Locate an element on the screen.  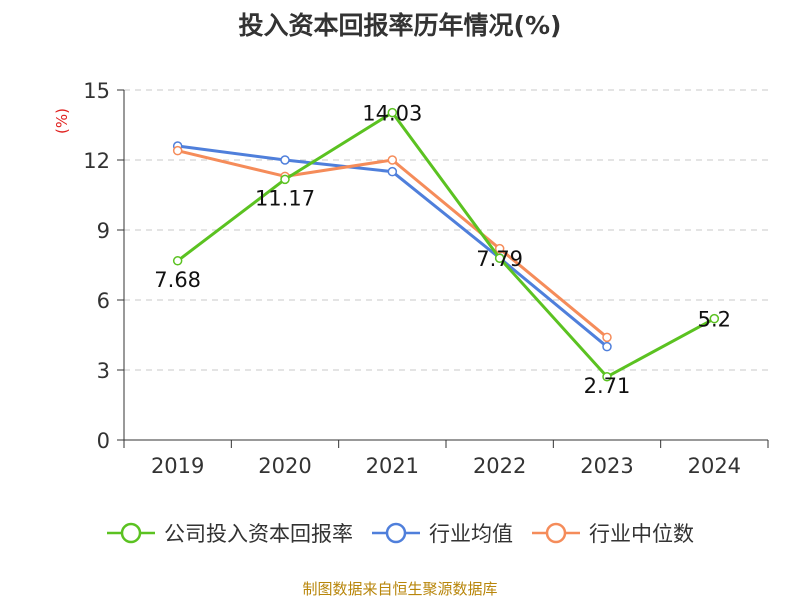
y-tick-label: 3 is located at coordinates (103, 371).